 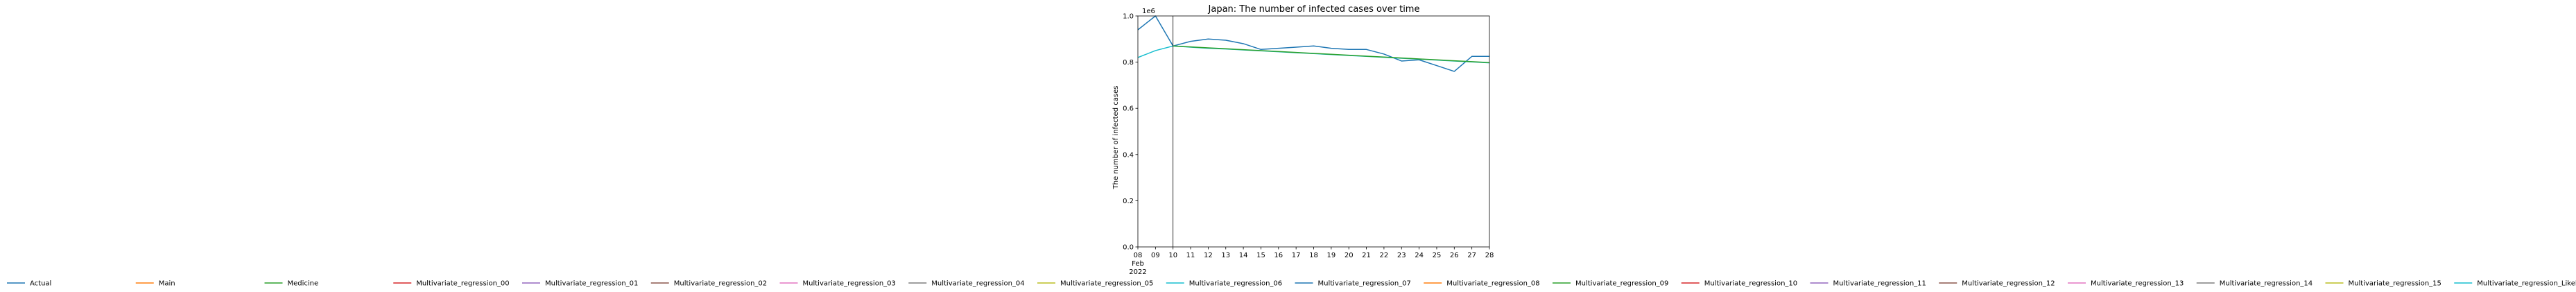 I want to click on legend-label-14: Multivariate_regression_11, so click(x=1879, y=284).